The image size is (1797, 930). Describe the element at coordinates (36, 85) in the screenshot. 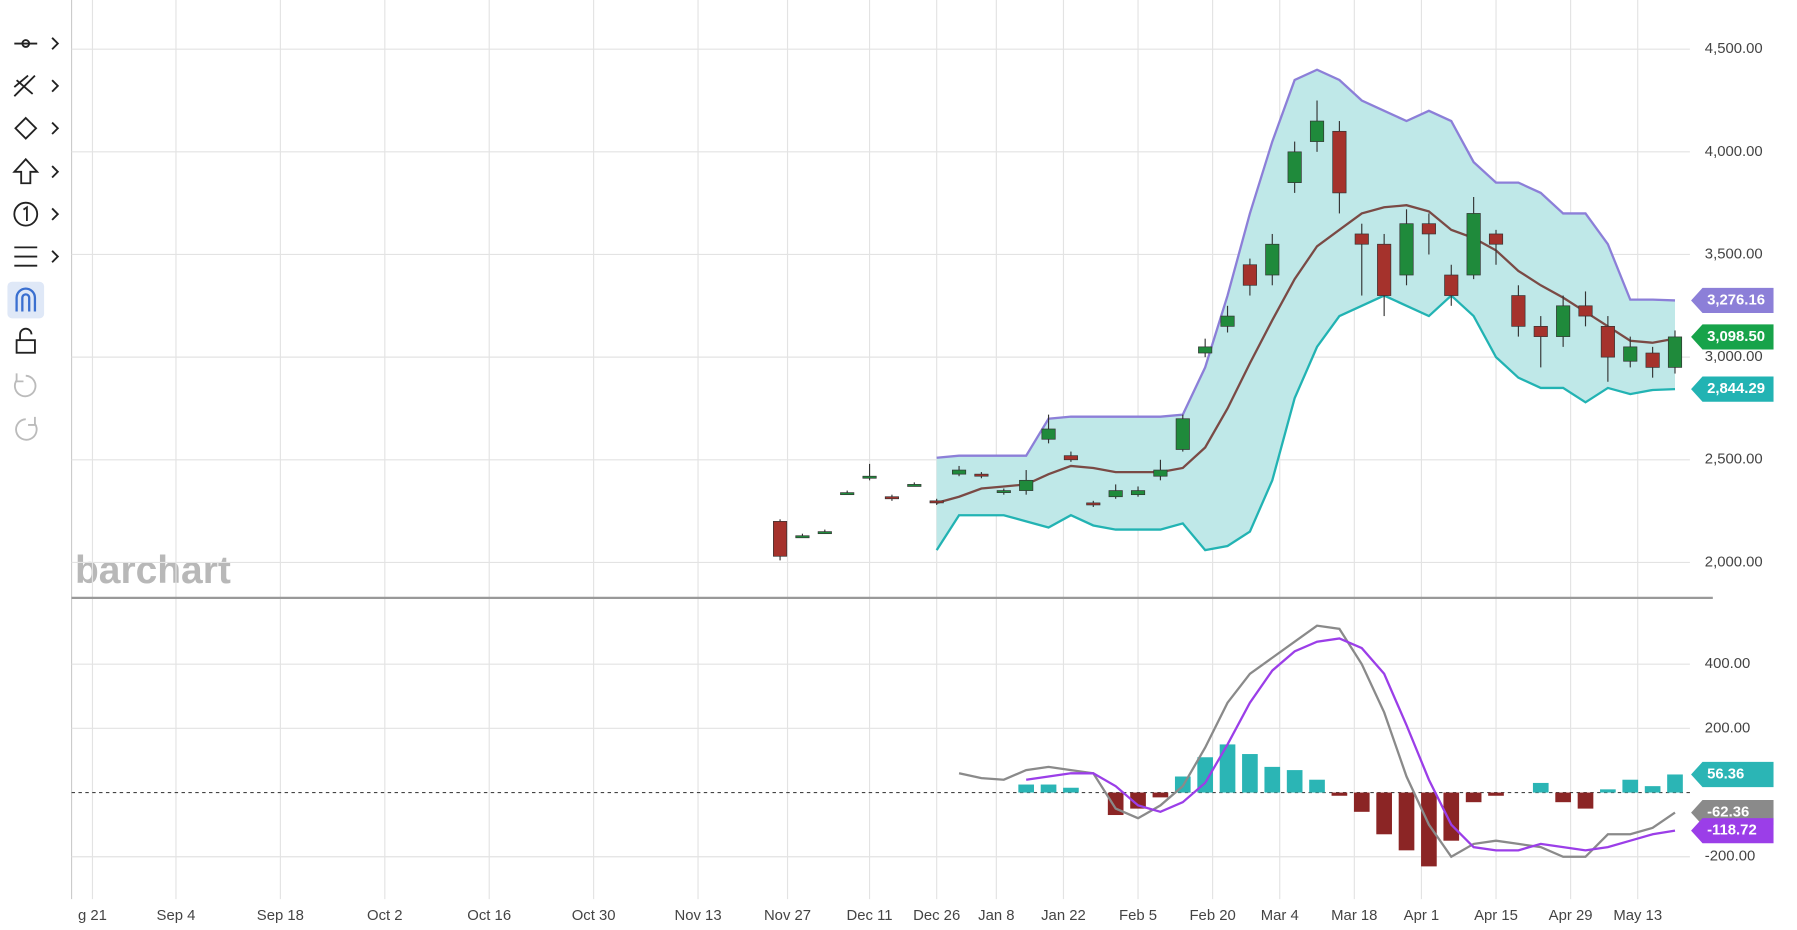

I see `tool-lines` at that location.